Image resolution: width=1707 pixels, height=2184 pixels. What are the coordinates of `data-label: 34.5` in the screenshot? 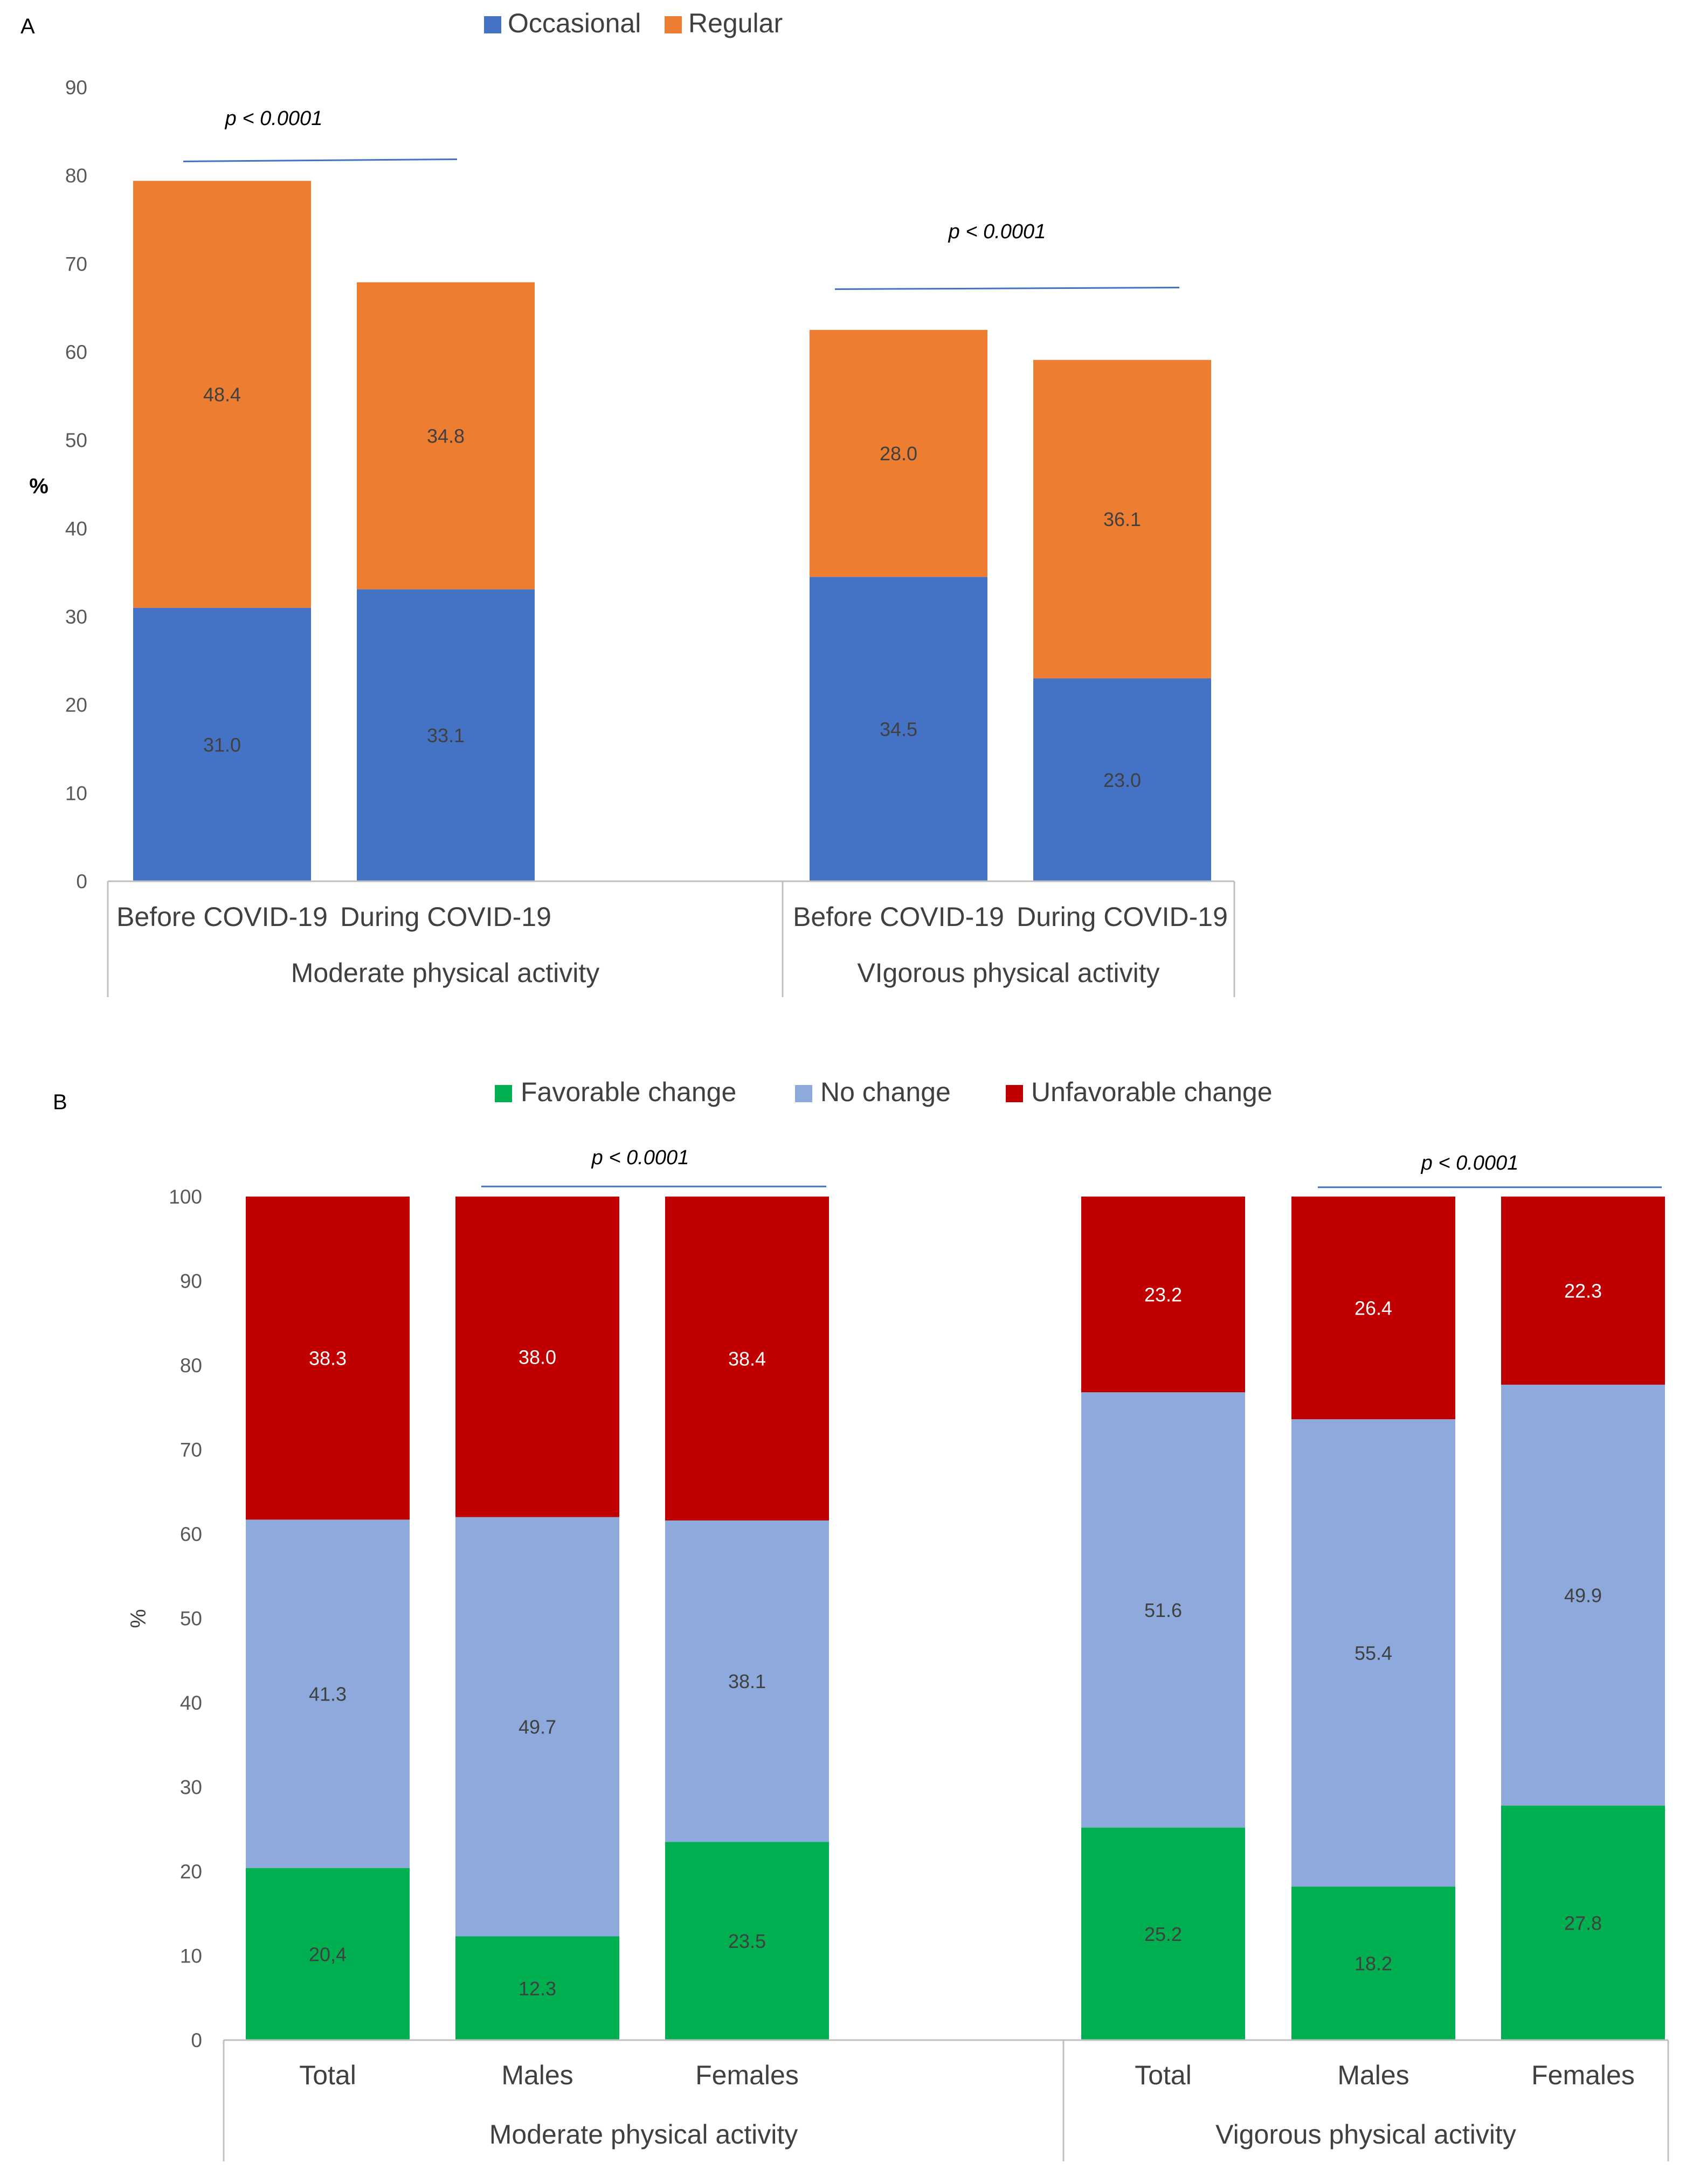 It's located at (898, 729).